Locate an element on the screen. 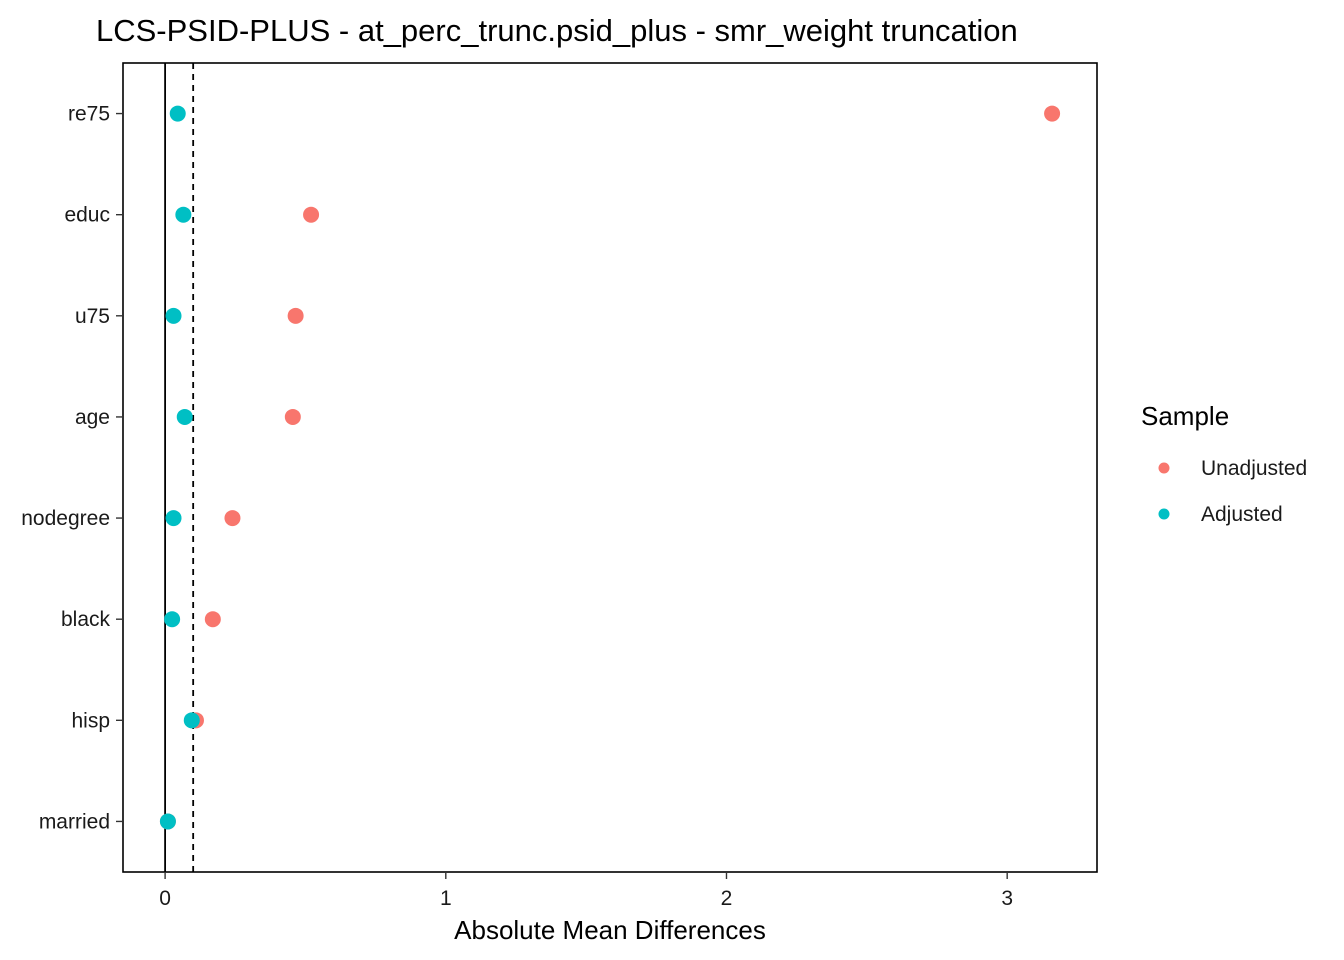 Image resolution: width=1344 pixels, height=960 pixels. y-tick-label: black is located at coordinates (86, 619).